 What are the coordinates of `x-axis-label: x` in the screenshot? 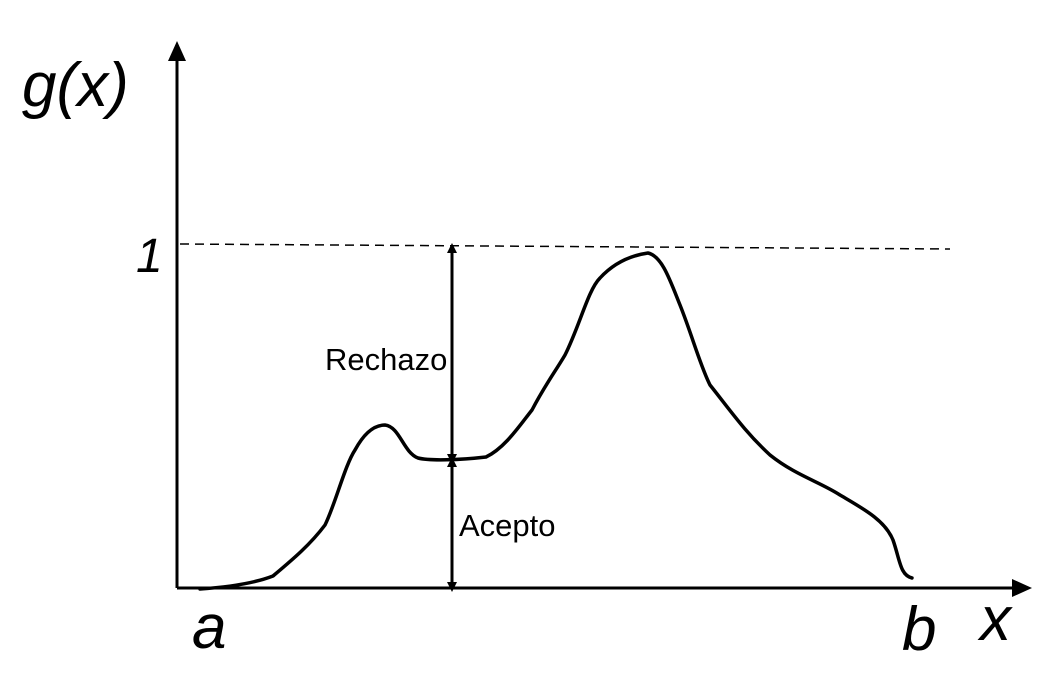 It's located at (995, 619).